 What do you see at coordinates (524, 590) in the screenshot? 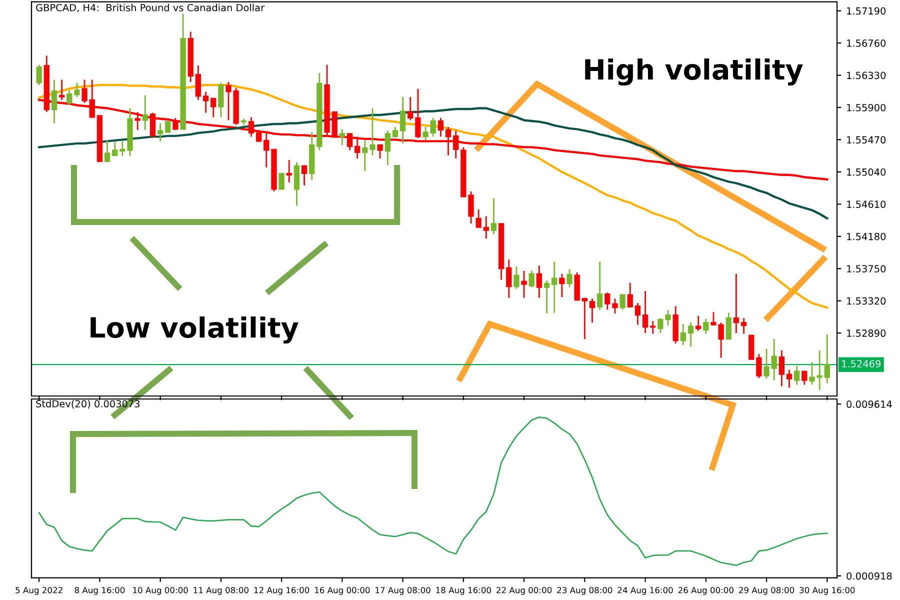
I see `x-tick-label: 22 Aug 00:00` at bounding box center [524, 590].